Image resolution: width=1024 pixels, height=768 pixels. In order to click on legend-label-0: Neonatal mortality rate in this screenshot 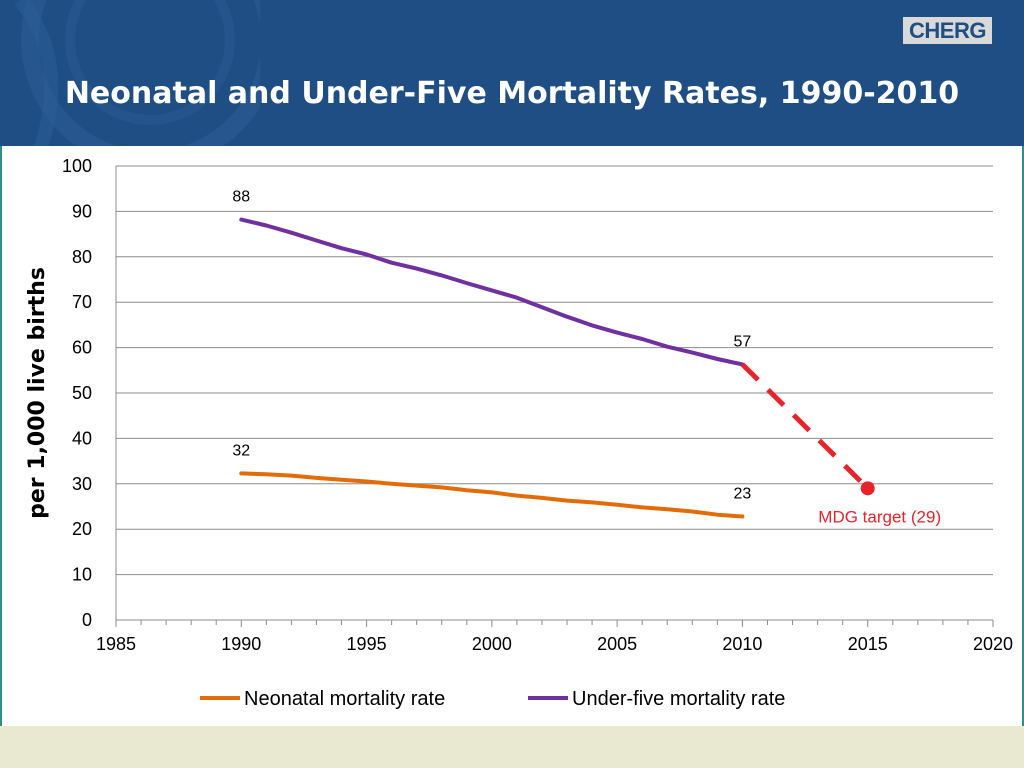, I will do `click(344, 699)`.